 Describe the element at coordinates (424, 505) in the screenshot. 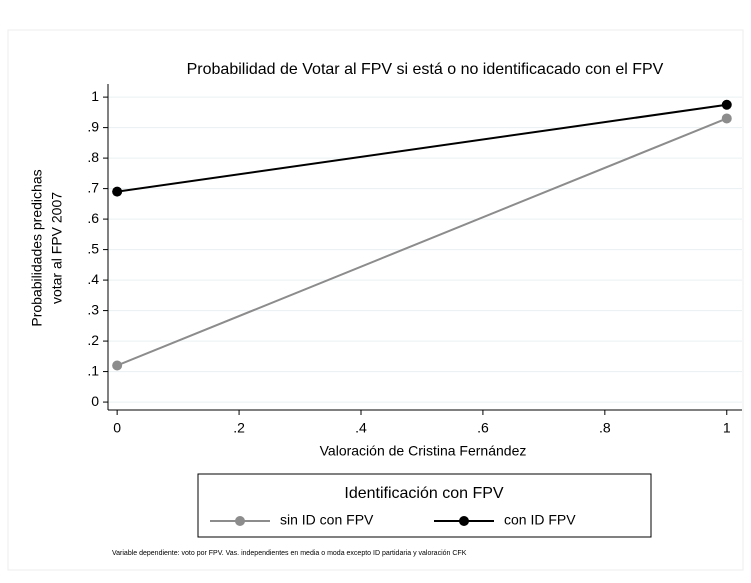

I see `legend` at that location.